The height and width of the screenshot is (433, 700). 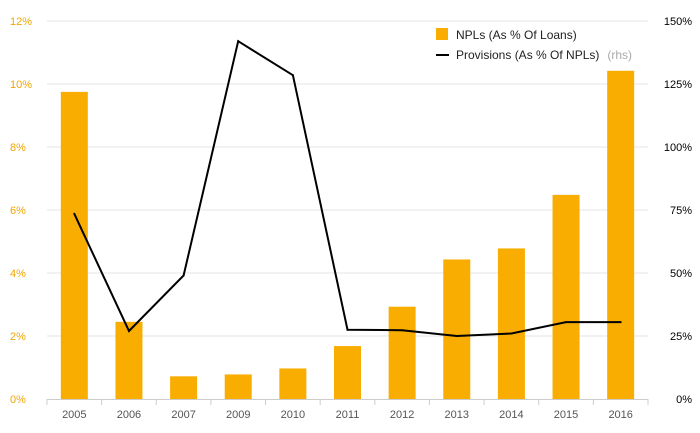 What do you see at coordinates (457, 329) in the screenshot?
I see `bar-2013` at bounding box center [457, 329].